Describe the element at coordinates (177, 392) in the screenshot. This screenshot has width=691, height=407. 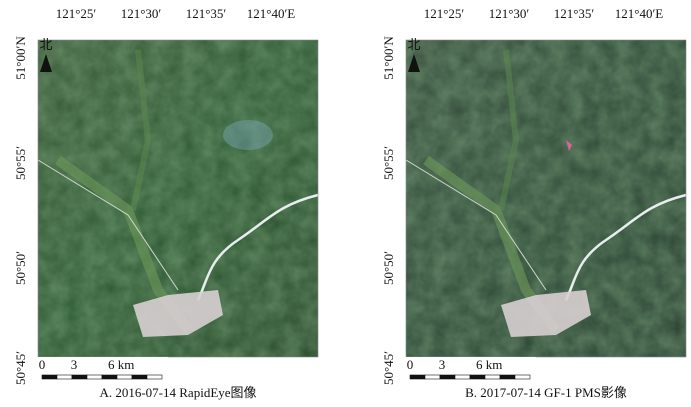
I see `caption: A. 2016-07-14 RapidEye图像` at that location.